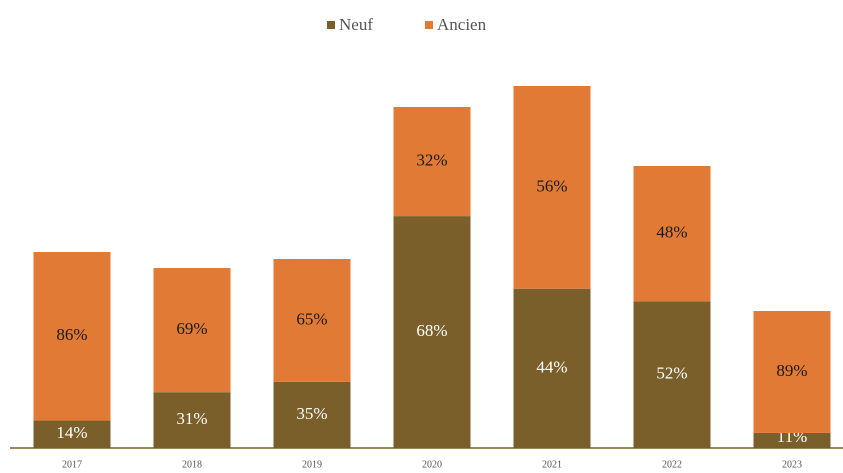 This screenshot has width=843, height=473. I want to click on data-label: 69%, so click(191, 328).